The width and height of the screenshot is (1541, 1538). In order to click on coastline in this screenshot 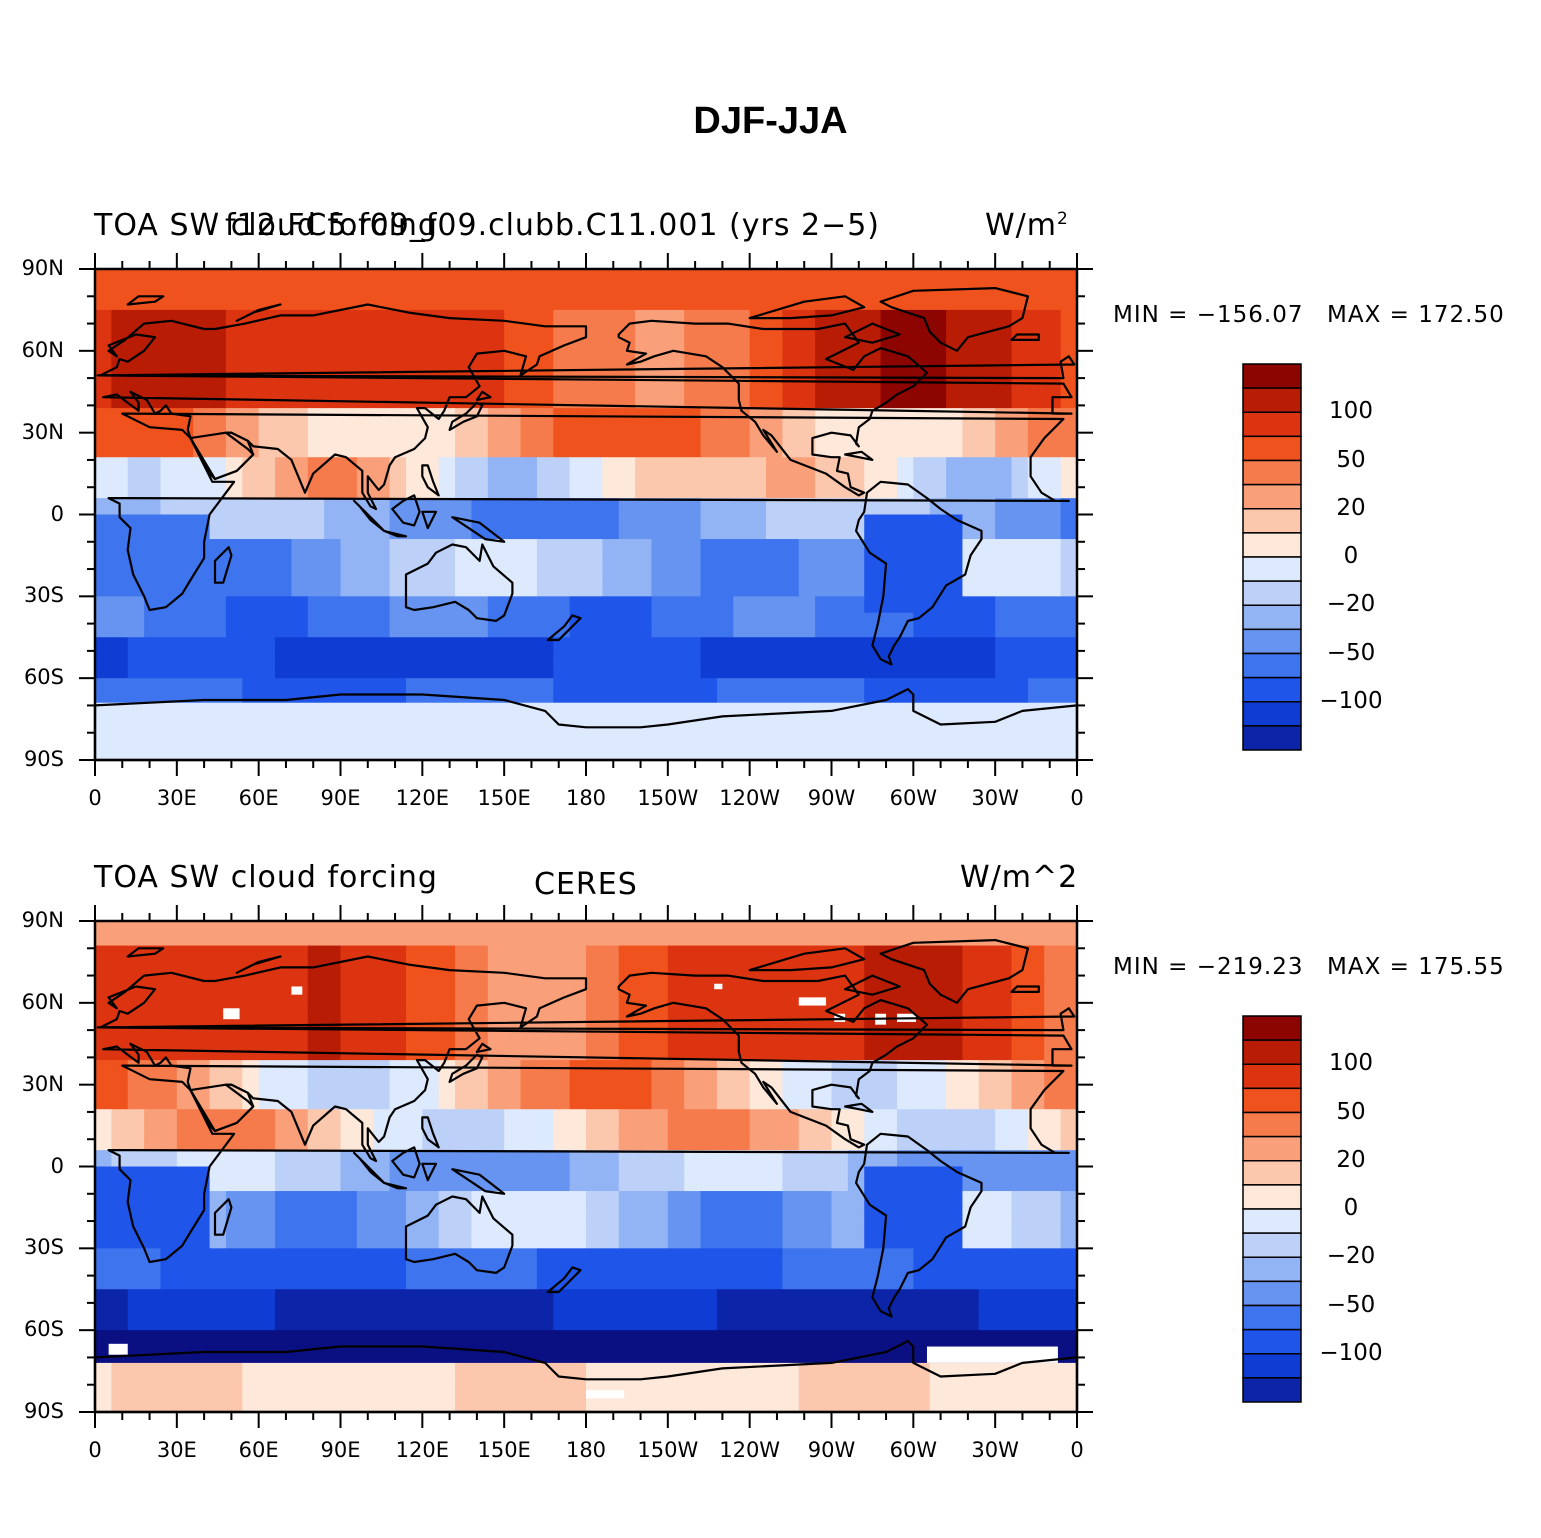, I will do `click(429, 1172)`.